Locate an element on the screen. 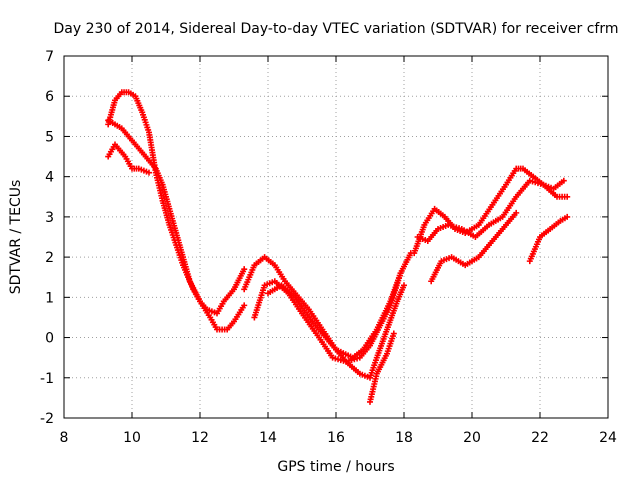 The height and width of the screenshot is (480, 640). series-track-i is located at coordinates (492, 211).